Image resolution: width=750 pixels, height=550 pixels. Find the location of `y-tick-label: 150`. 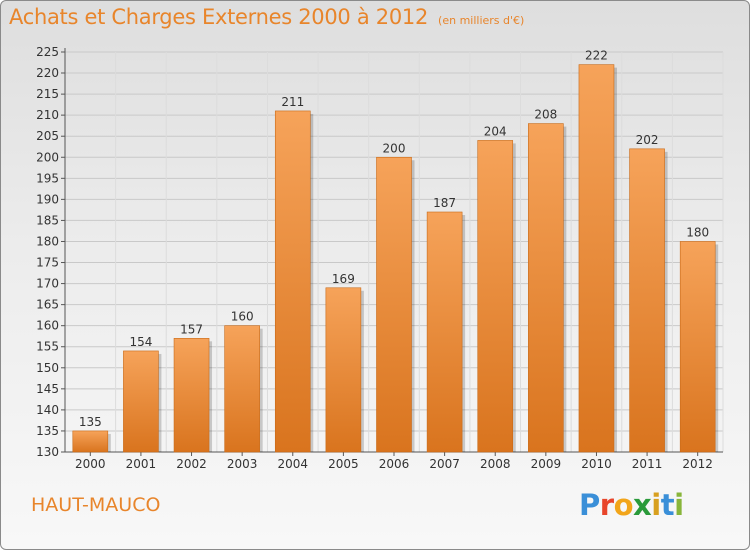

y-tick-label: 150 is located at coordinates (47, 368).